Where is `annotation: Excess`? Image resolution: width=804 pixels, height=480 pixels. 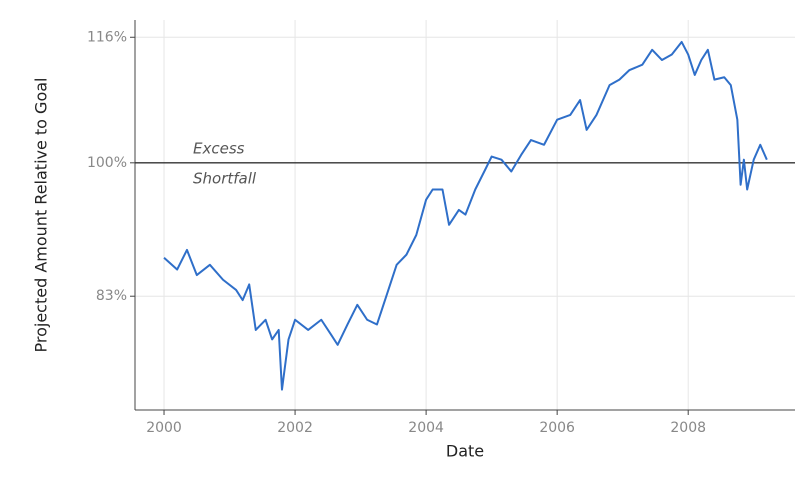
annotation: Excess is located at coordinates (219, 148).